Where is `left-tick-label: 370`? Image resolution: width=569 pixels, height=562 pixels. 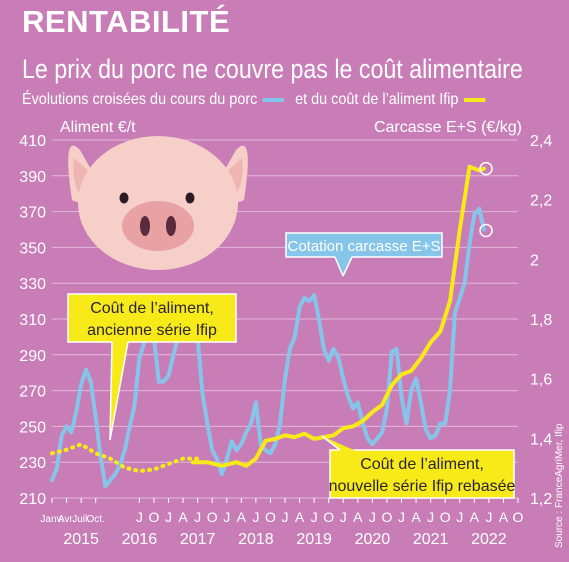
left-tick-label: 370 is located at coordinates (32, 213).